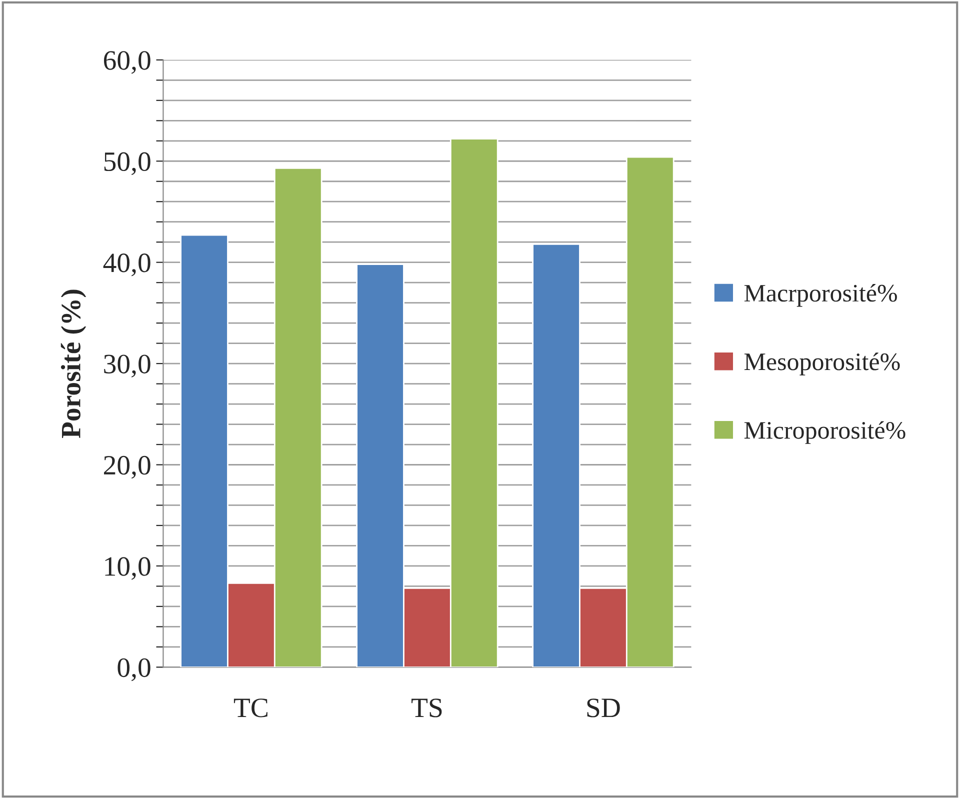 Image resolution: width=960 pixels, height=799 pixels. Describe the element at coordinates (820, 295) in the screenshot. I see `legend-label: Macrporosité%` at that location.